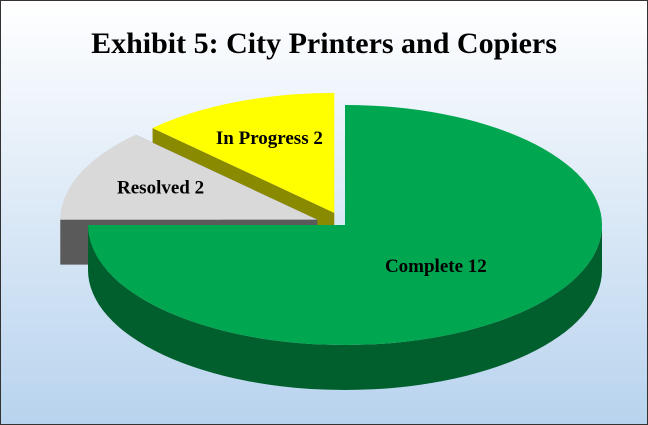 The image size is (648, 425). Describe the element at coordinates (436, 266) in the screenshot. I see `data-label: Complete 12` at that location.